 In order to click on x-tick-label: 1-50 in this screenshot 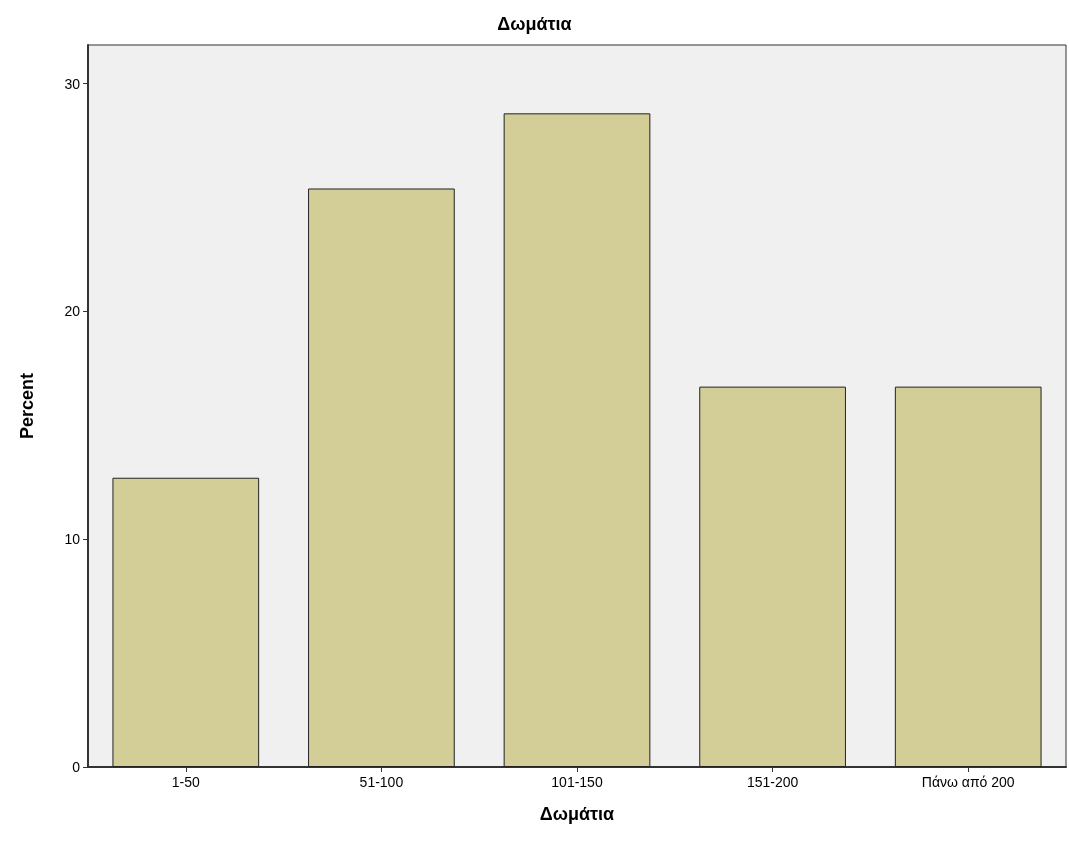, I will do `click(186, 782)`.